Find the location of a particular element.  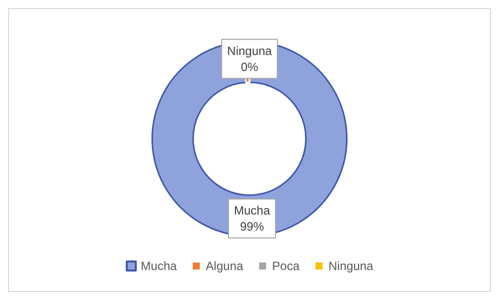

legend-label: Mucha is located at coordinates (159, 266).